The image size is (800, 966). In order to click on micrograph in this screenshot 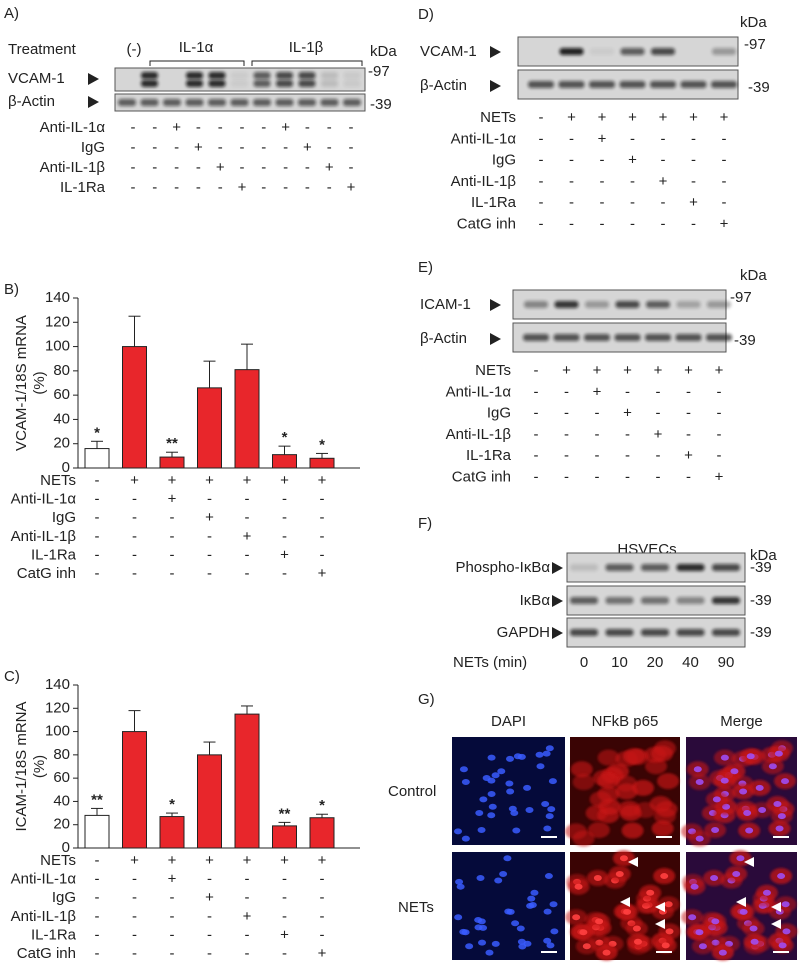, I will do `click(623, 905)`.